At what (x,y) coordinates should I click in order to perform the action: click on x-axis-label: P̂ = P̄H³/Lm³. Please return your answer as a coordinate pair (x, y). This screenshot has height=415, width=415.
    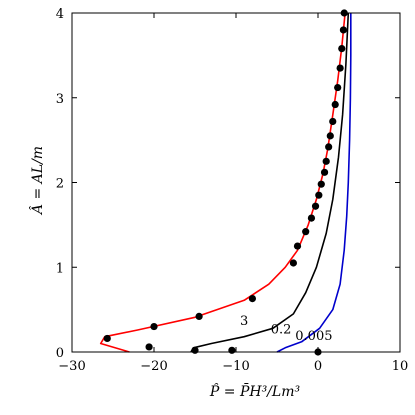
    Looking at the image, I should click on (255, 391).